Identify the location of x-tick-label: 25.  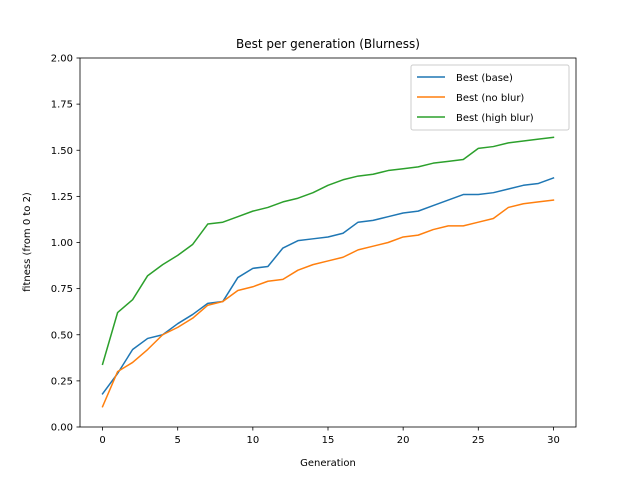
(478, 440).